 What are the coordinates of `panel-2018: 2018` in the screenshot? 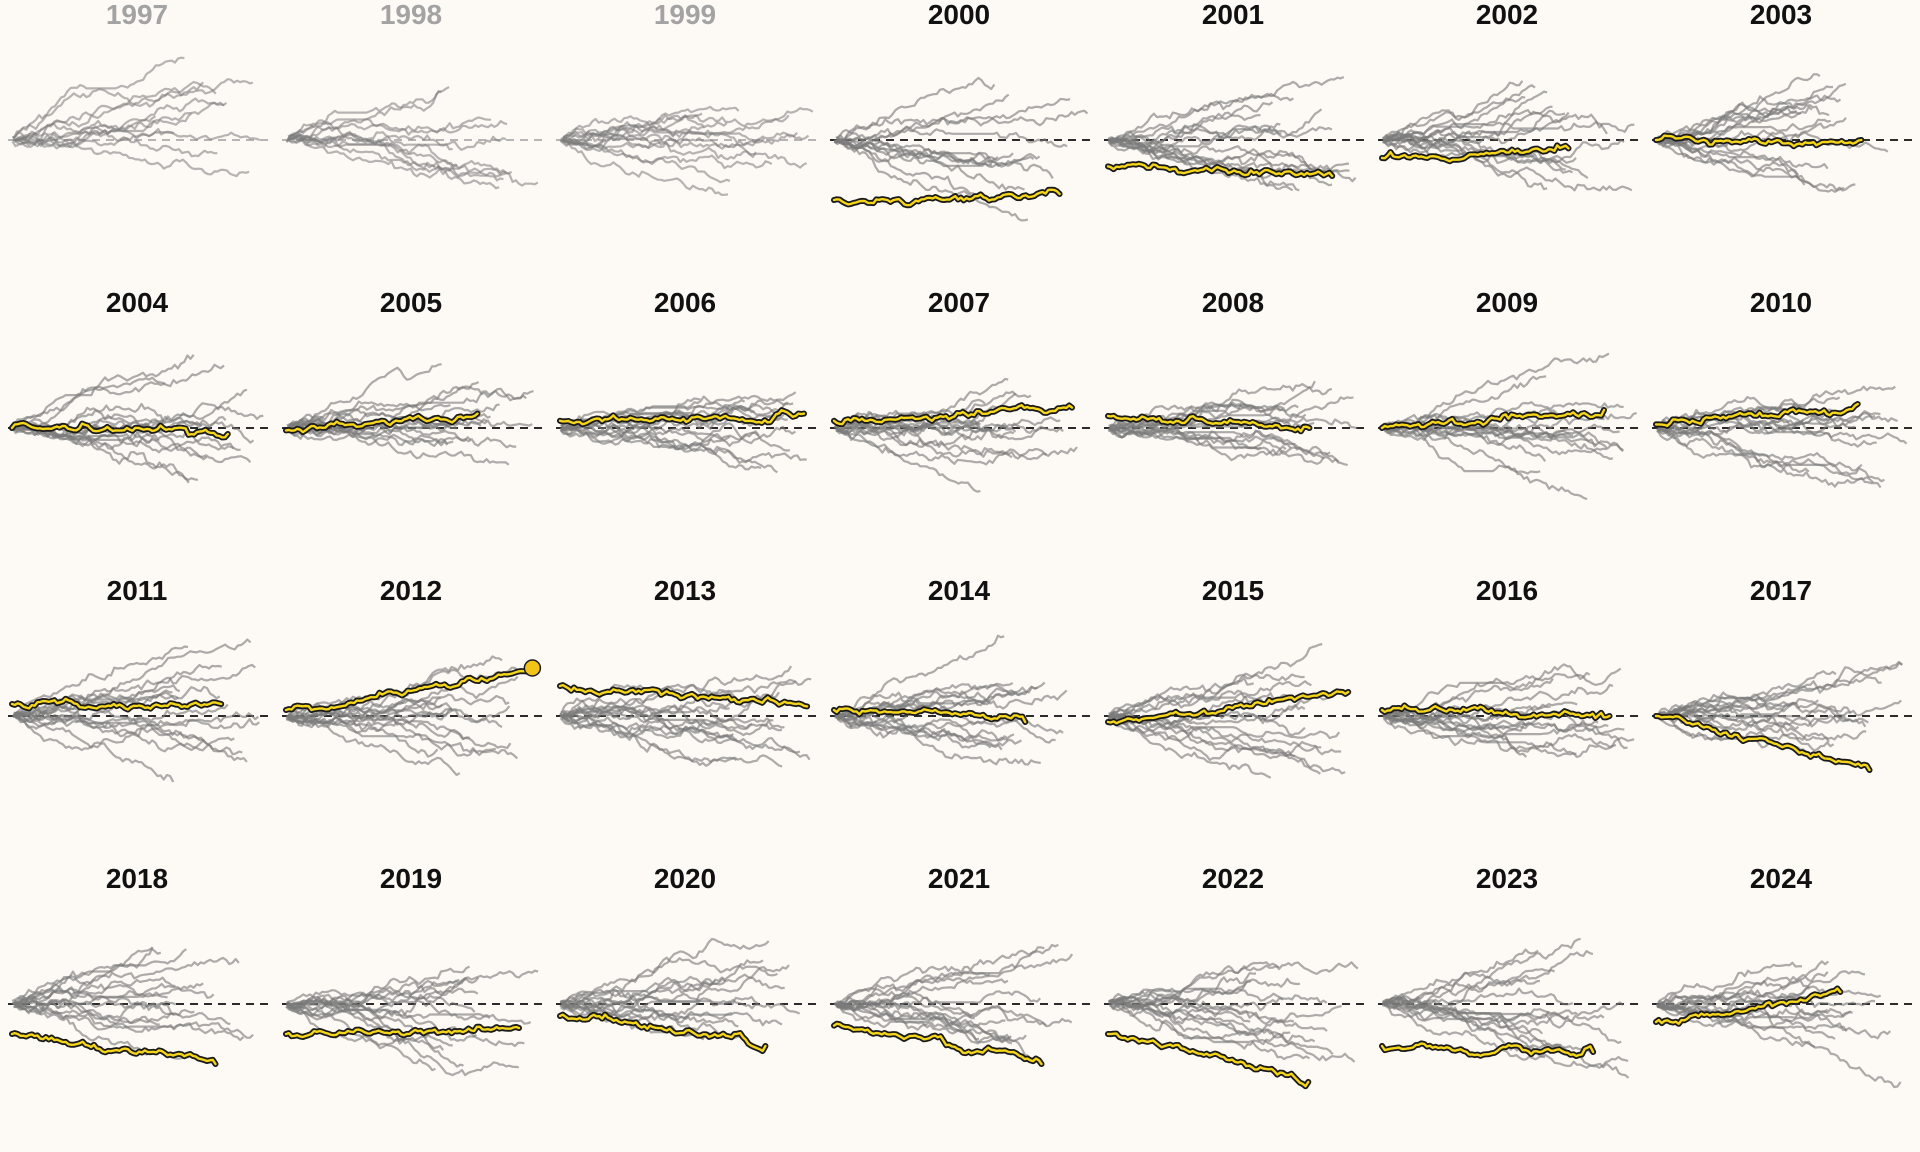 It's located at (137, 1008).